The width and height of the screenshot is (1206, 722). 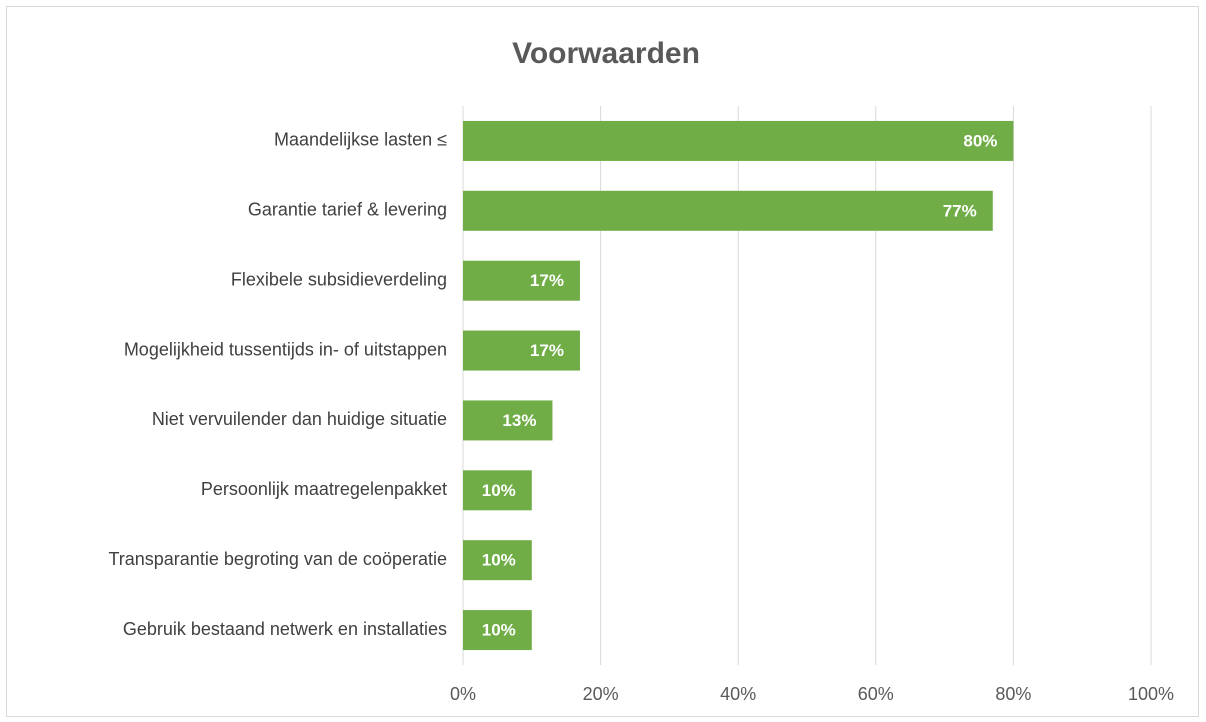 I want to click on y-tick-label: Persoonlijk maatregelenpakket, so click(x=324, y=489).